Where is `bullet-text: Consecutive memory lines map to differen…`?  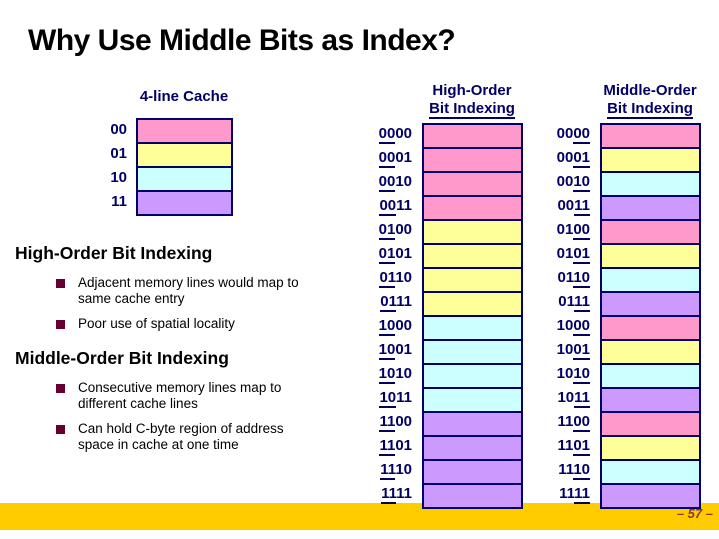
bullet-text: Consecutive memory lines map to differen… is located at coordinates (180, 395).